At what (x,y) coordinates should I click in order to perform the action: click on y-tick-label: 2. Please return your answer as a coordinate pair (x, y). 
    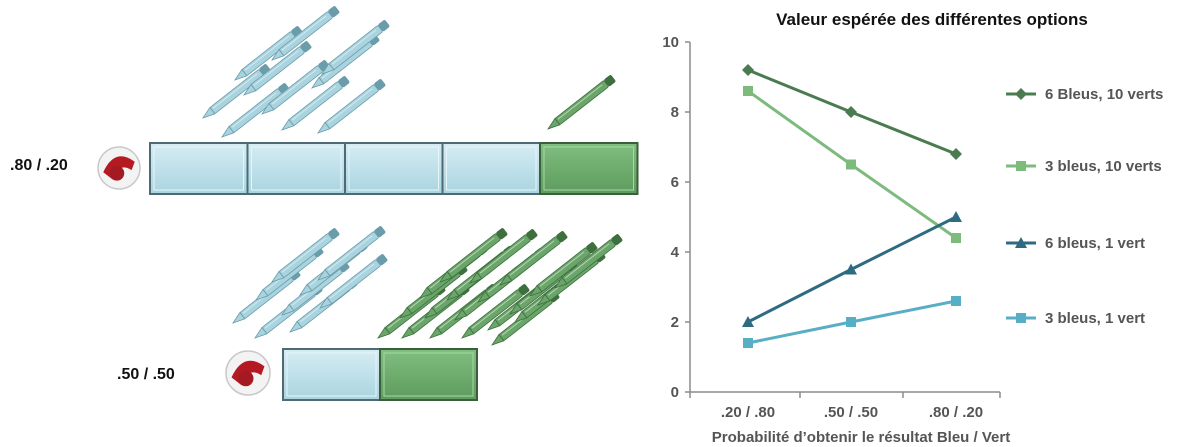
    Looking at the image, I should click on (675, 322).